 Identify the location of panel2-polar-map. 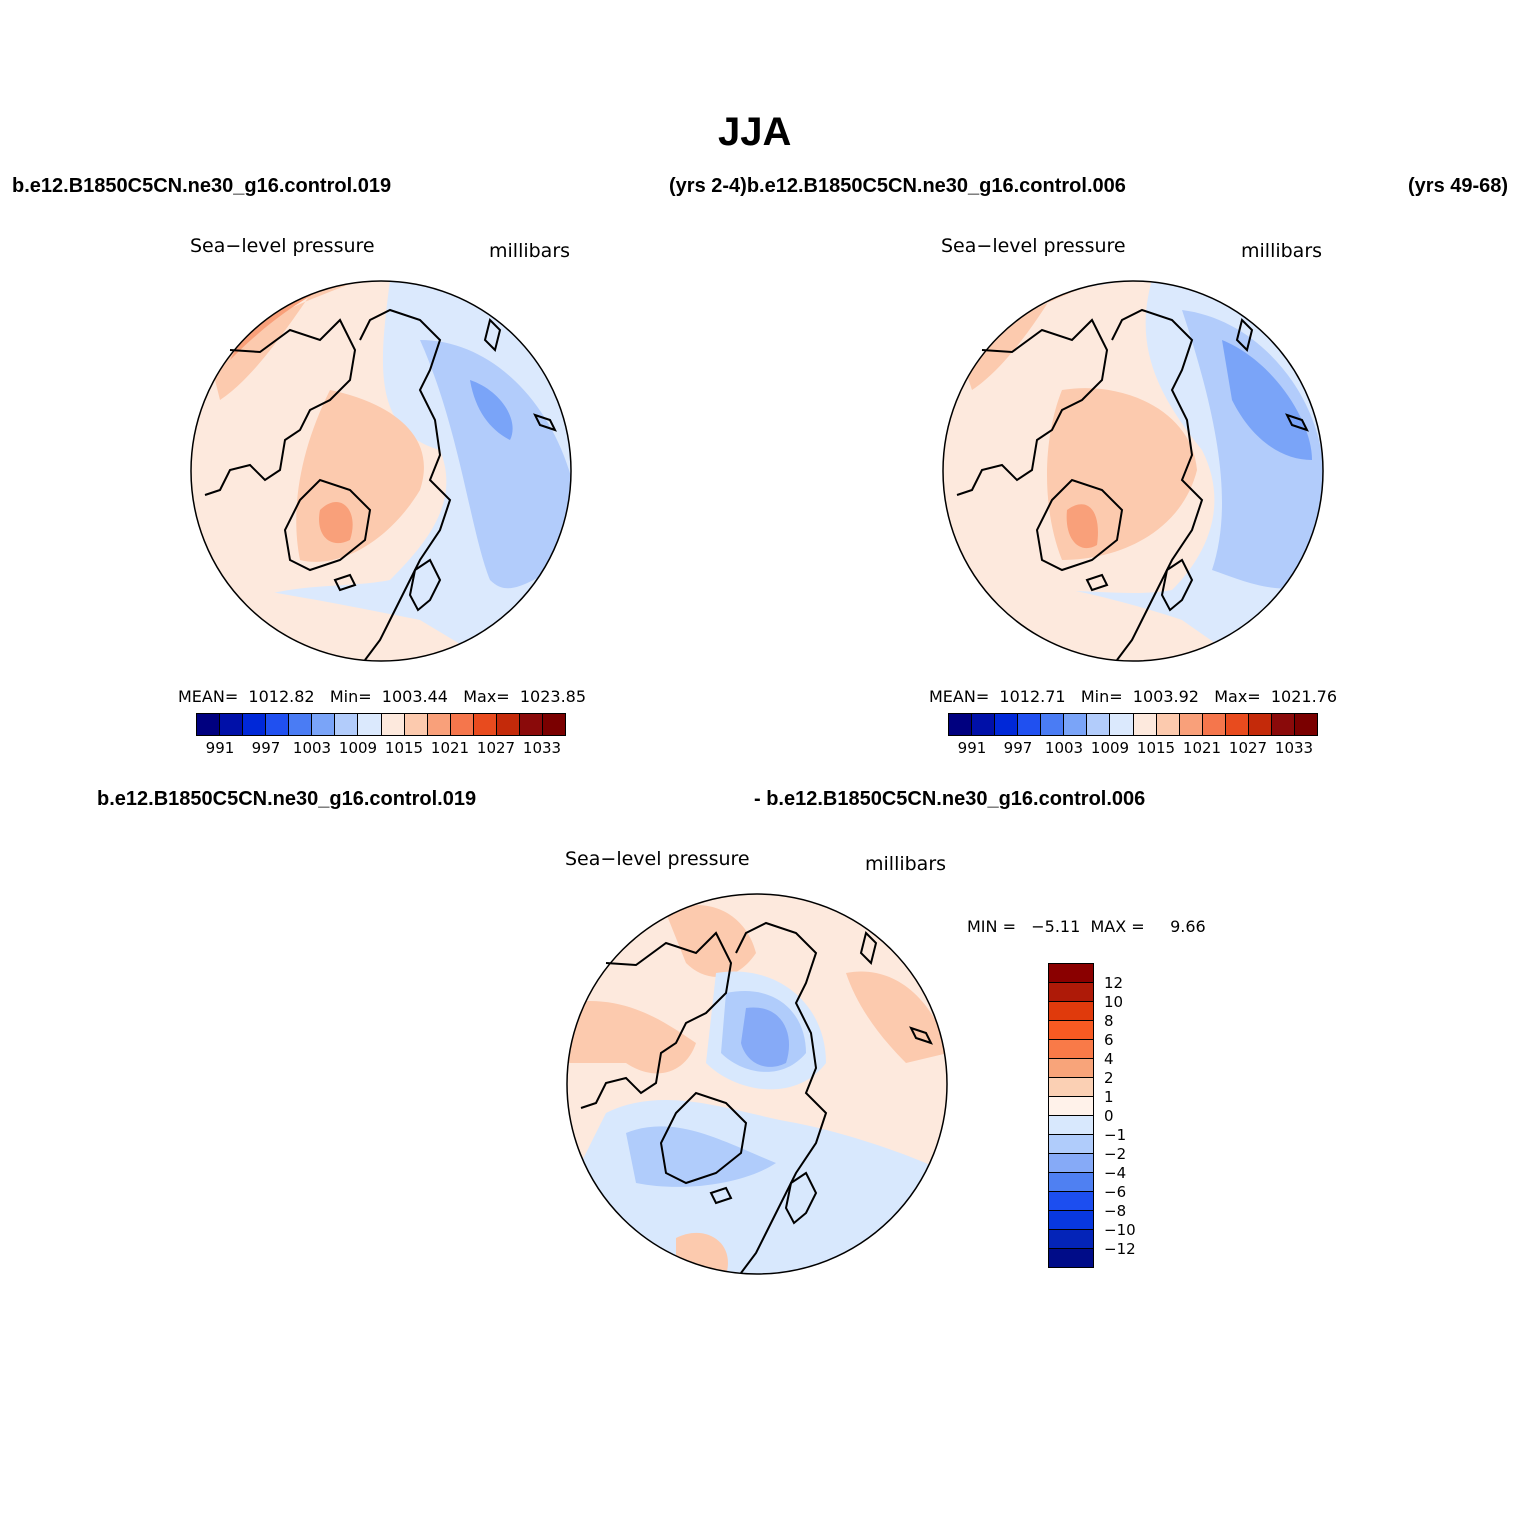
(1133, 471).